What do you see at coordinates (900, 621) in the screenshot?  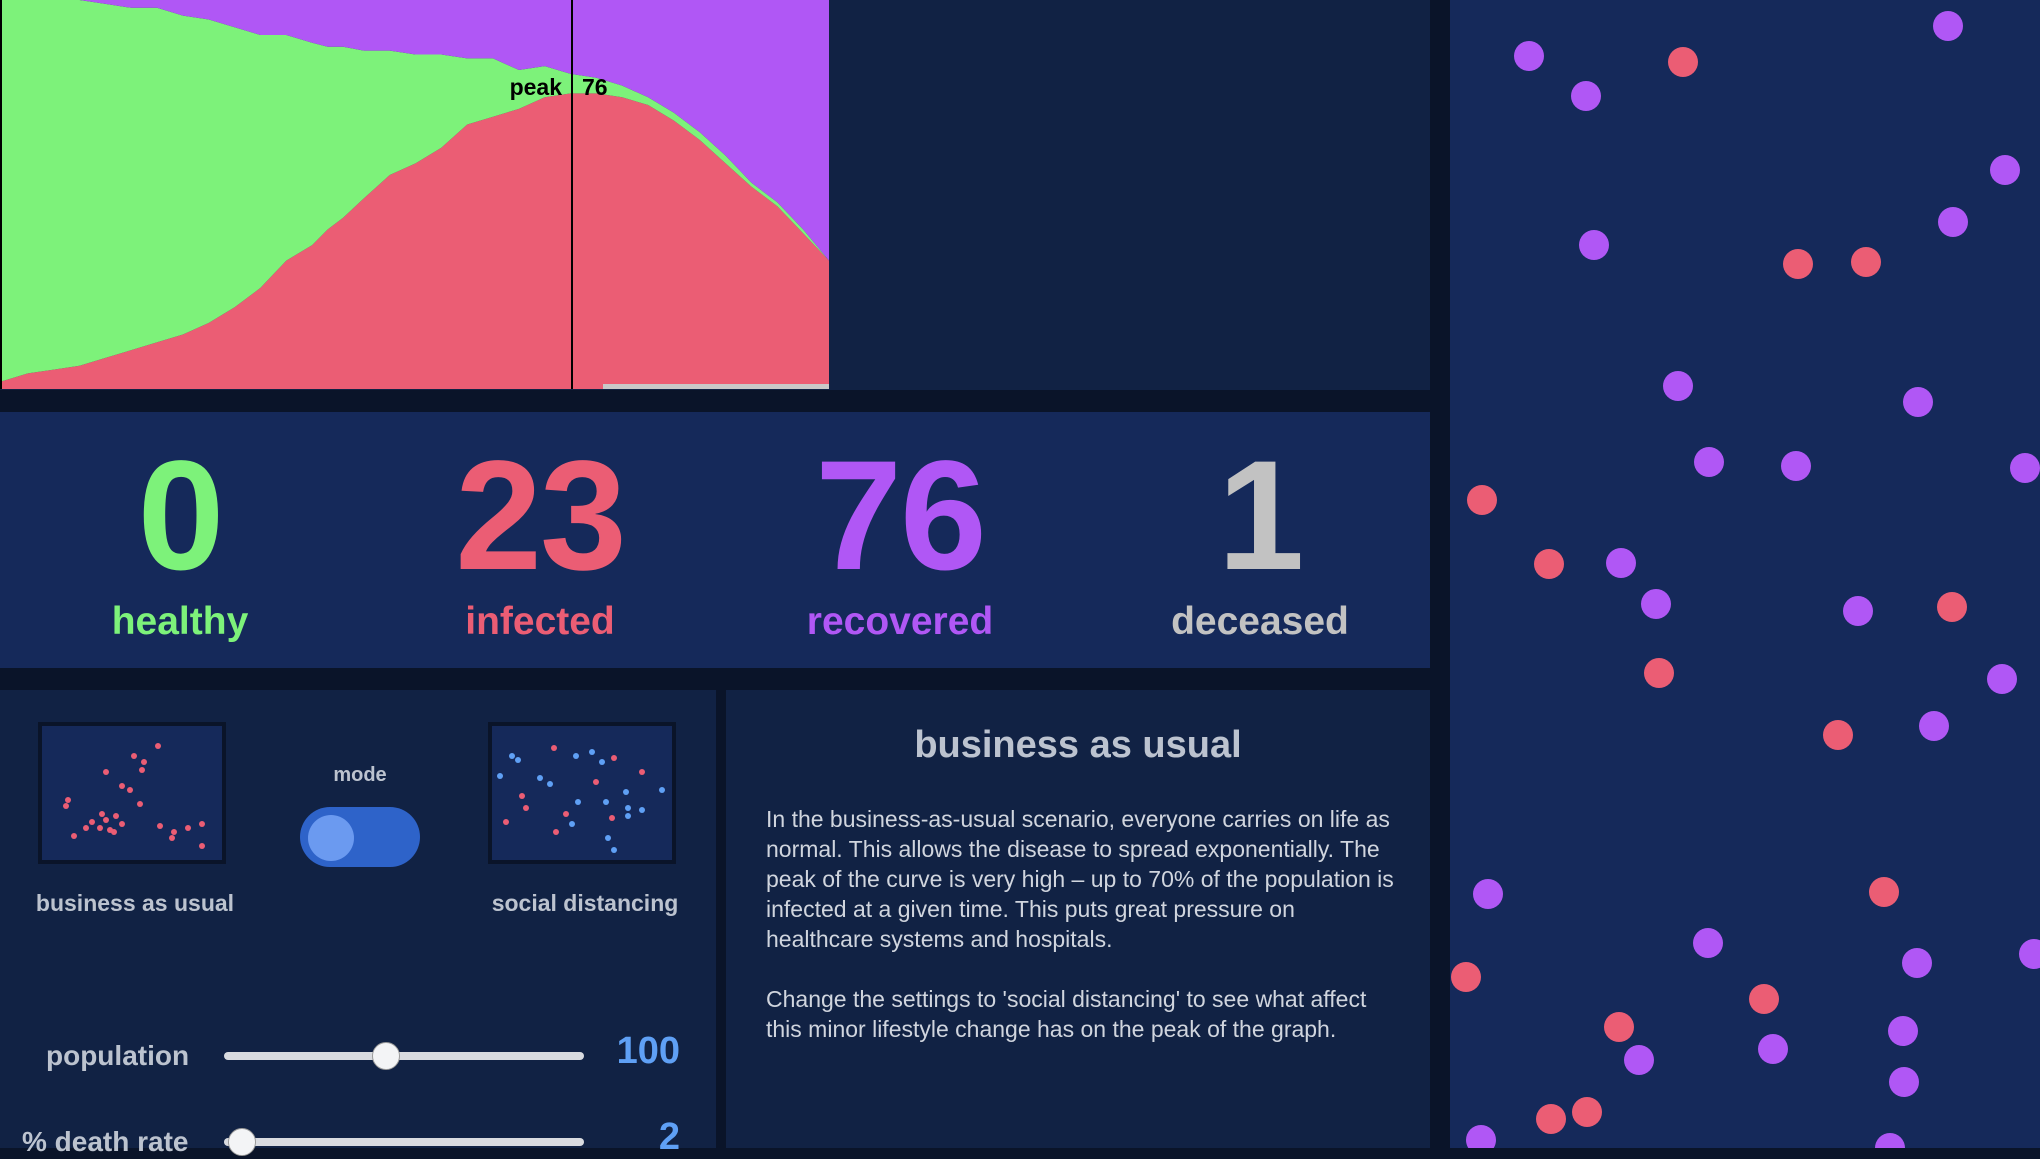 I see `recovered-label: recovered` at bounding box center [900, 621].